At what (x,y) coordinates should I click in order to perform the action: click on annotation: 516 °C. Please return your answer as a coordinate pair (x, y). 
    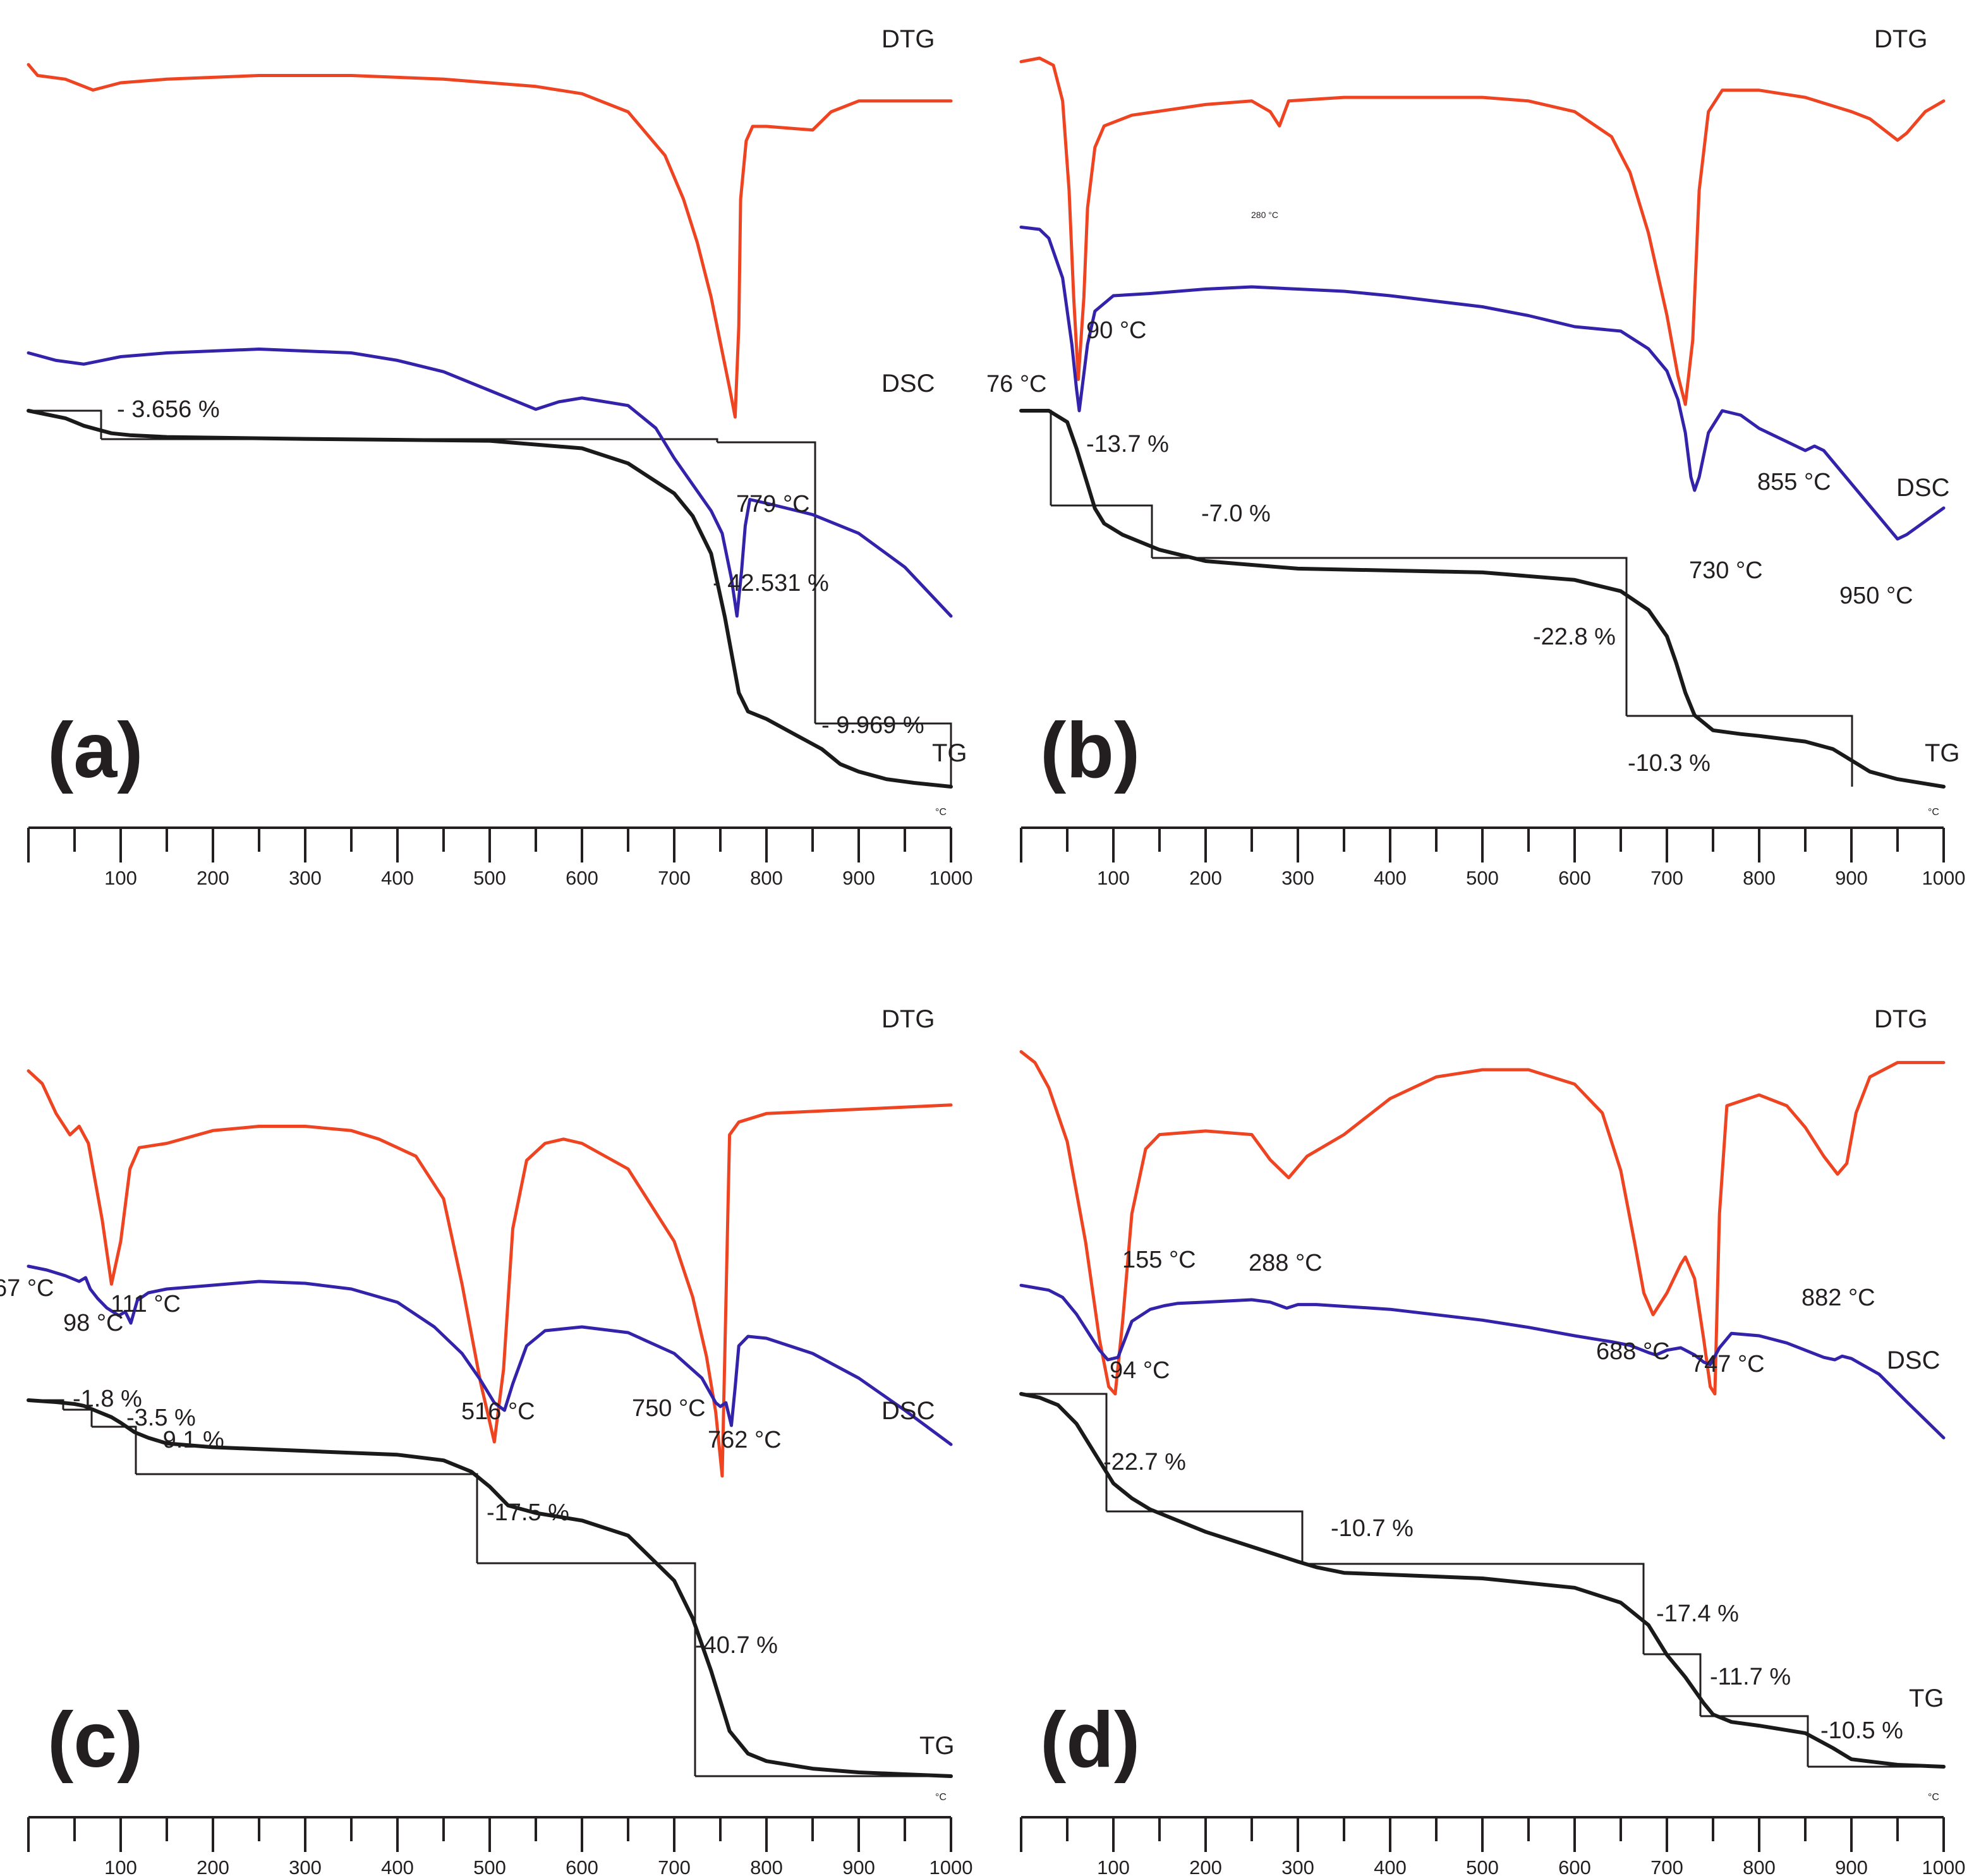
    Looking at the image, I should click on (498, 1411).